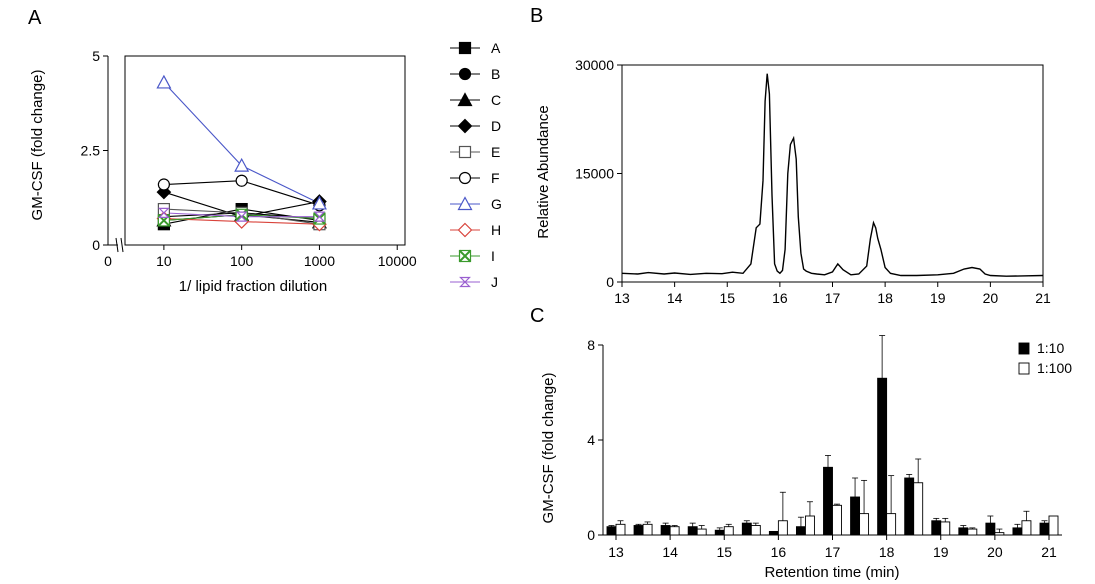  I want to click on panel-b-y-tick-label: 15000, so click(594, 174).